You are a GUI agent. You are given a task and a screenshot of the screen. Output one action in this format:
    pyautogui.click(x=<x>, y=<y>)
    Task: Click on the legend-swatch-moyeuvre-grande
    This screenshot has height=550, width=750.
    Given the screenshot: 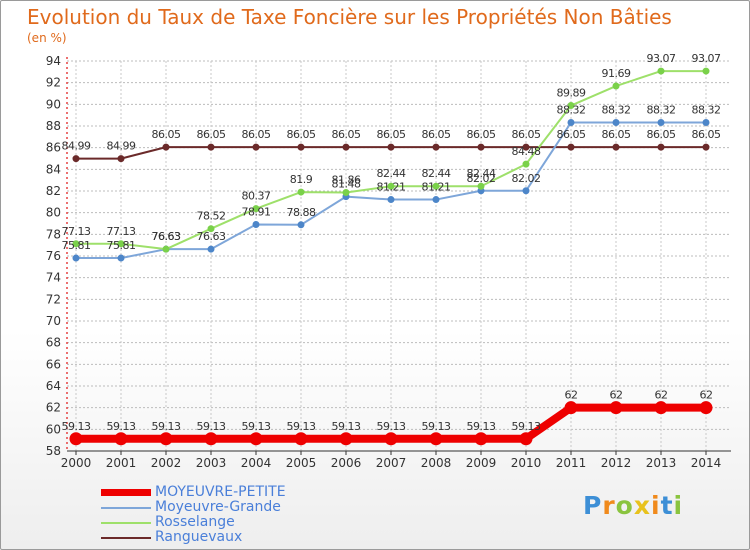 What is the action you would take?
    pyautogui.click(x=126, y=507)
    